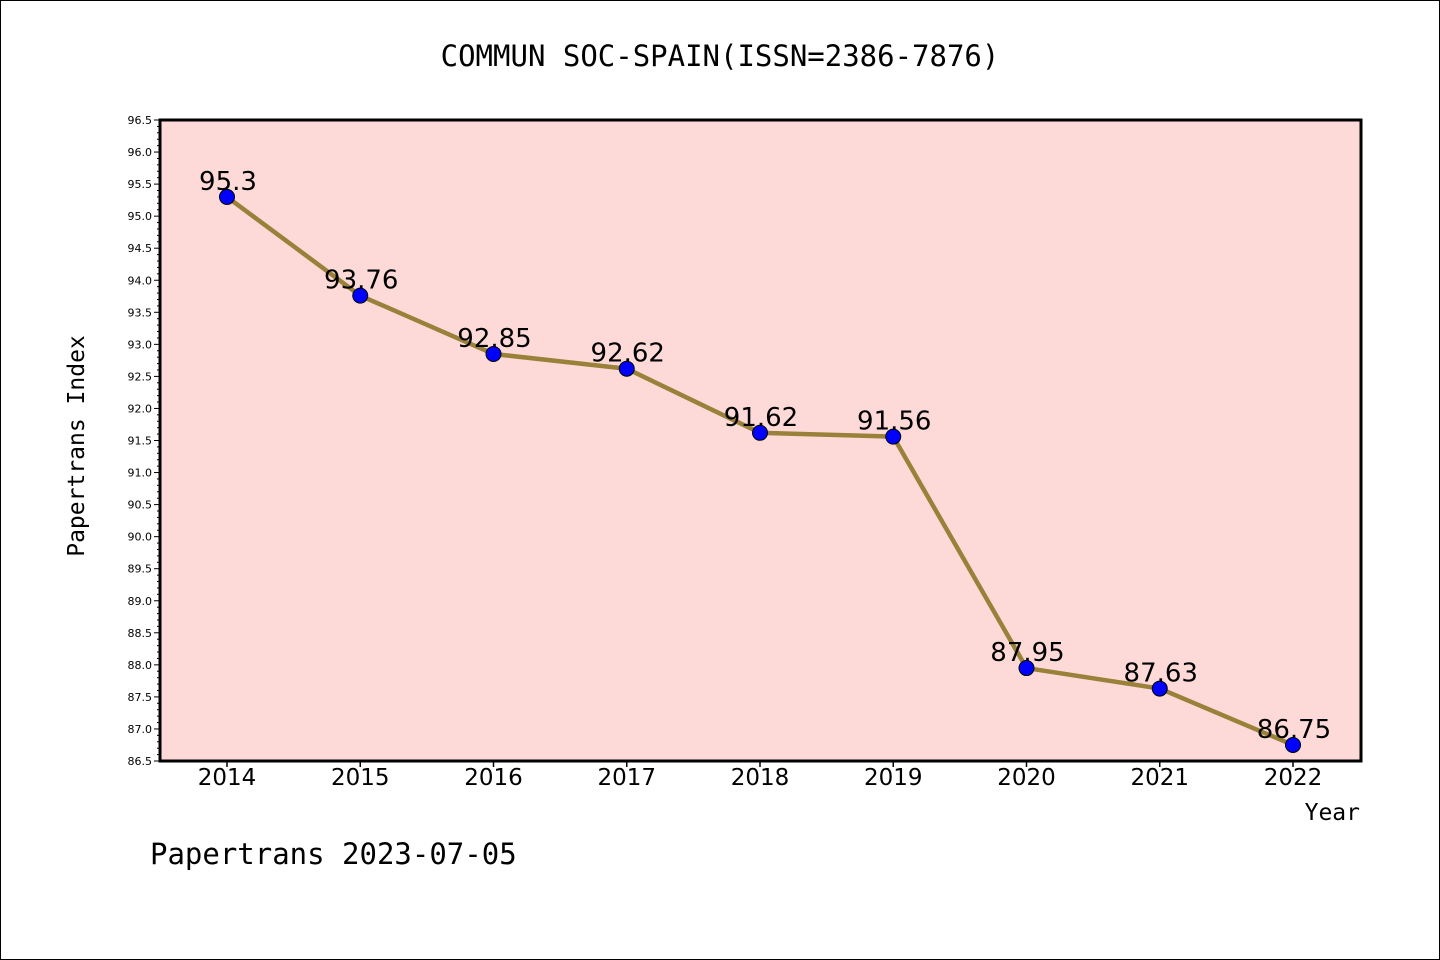 The image size is (1440, 960). What do you see at coordinates (1027, 653) in the screenshot?
I see `data-label: 87.95` at bounding box center [1027, 653].